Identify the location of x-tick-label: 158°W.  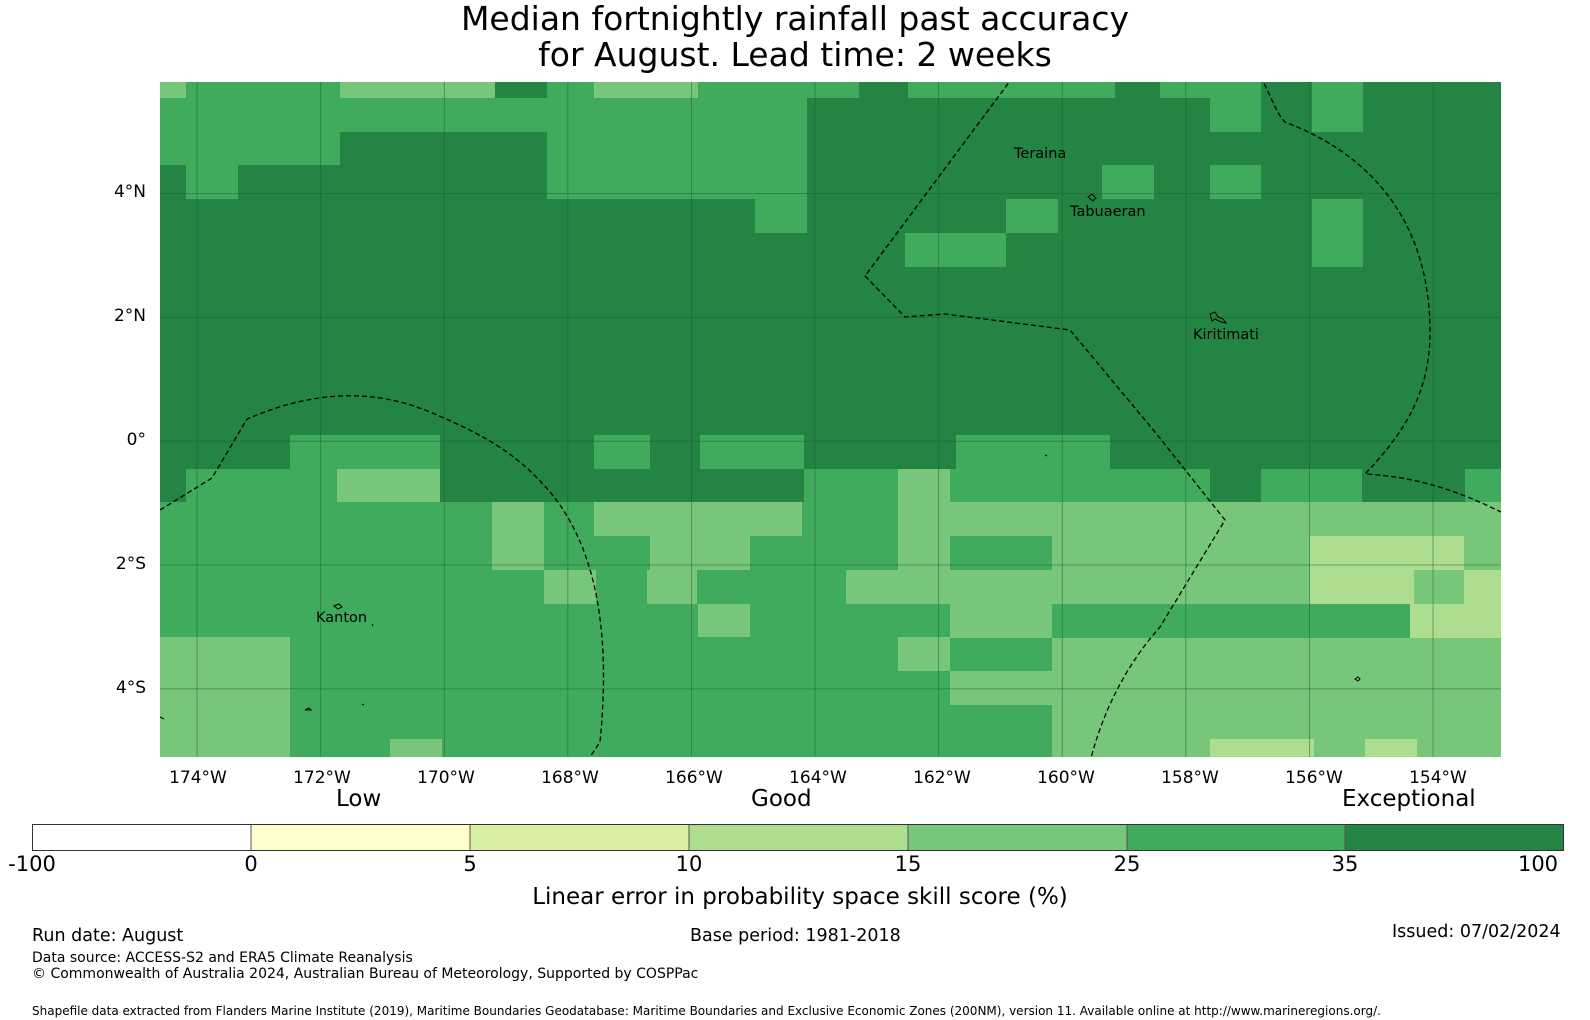
(1190, 778).